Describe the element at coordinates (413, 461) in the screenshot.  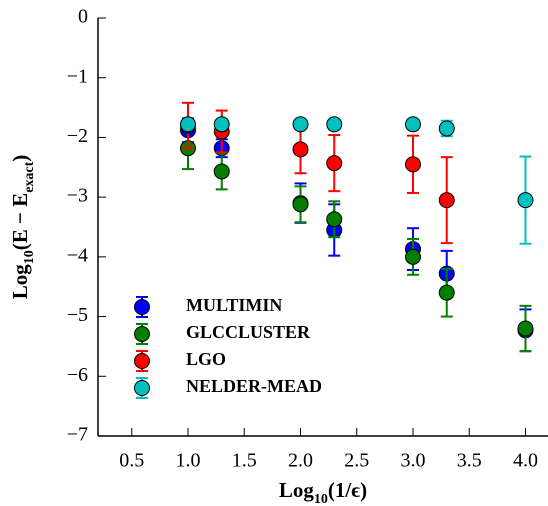
I see `x-tick-label: 3.0` at that location.